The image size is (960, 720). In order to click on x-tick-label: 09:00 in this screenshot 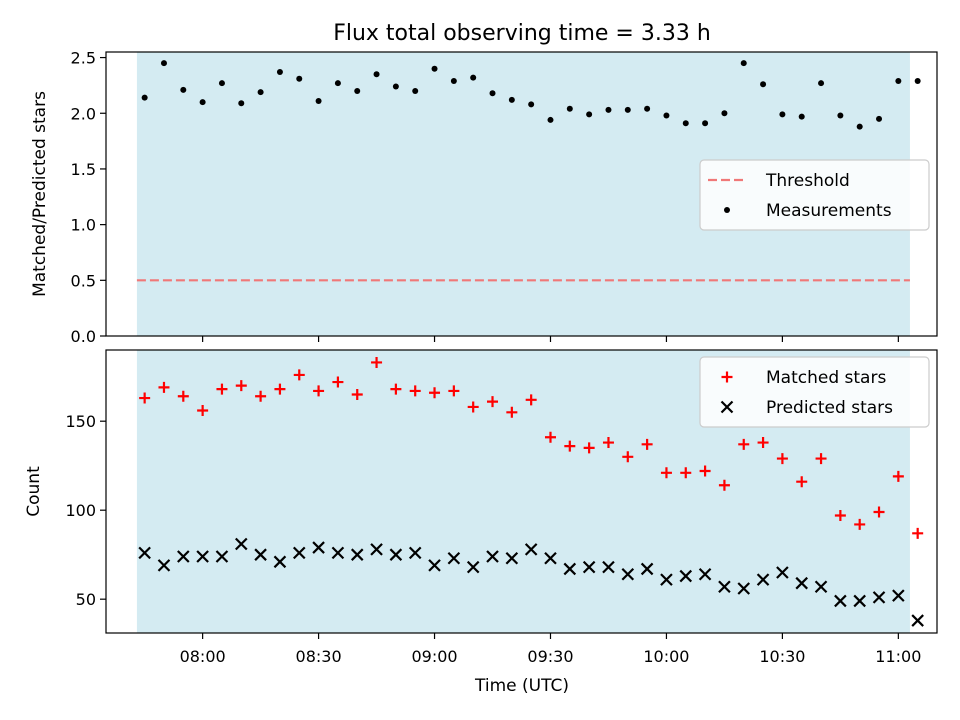, I will do `click(434, 656)`.